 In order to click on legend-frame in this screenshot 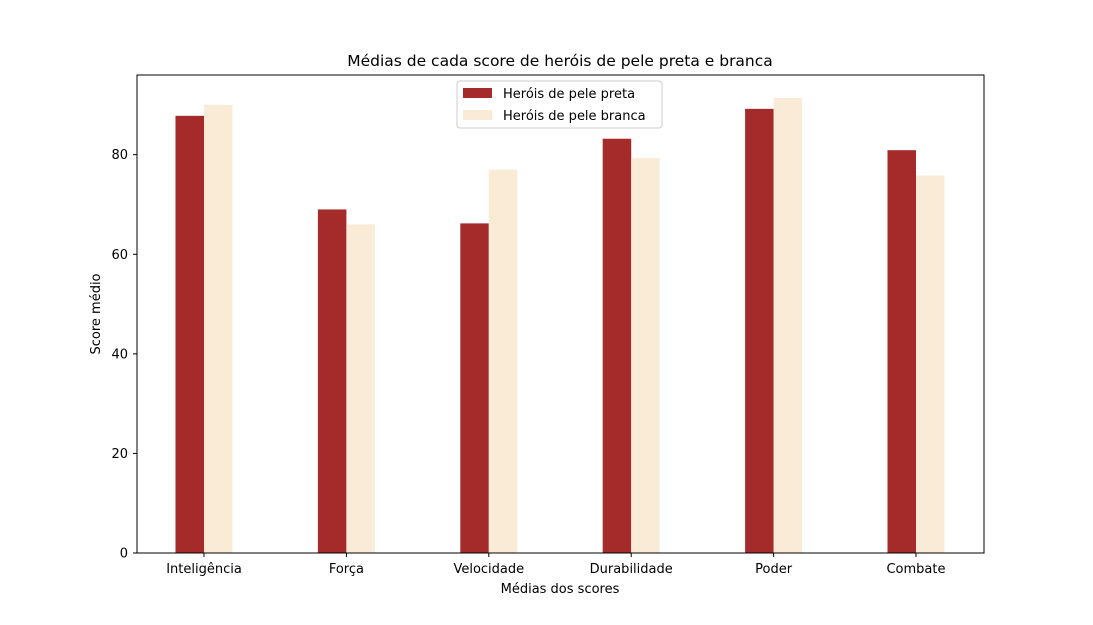, I will do `click(559, 104)`.